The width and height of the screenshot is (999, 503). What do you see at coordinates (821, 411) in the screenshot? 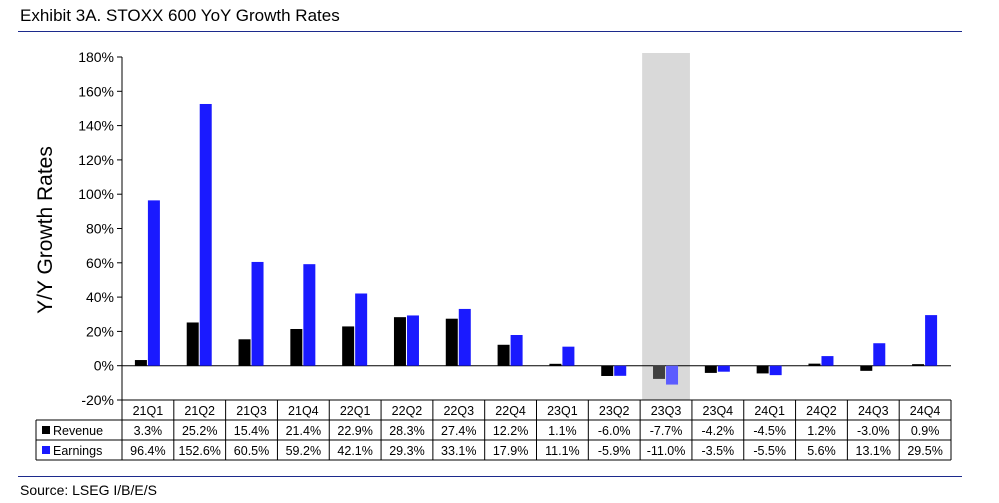
I see `category-label: 24Q2` at bounding box center [821, 411].